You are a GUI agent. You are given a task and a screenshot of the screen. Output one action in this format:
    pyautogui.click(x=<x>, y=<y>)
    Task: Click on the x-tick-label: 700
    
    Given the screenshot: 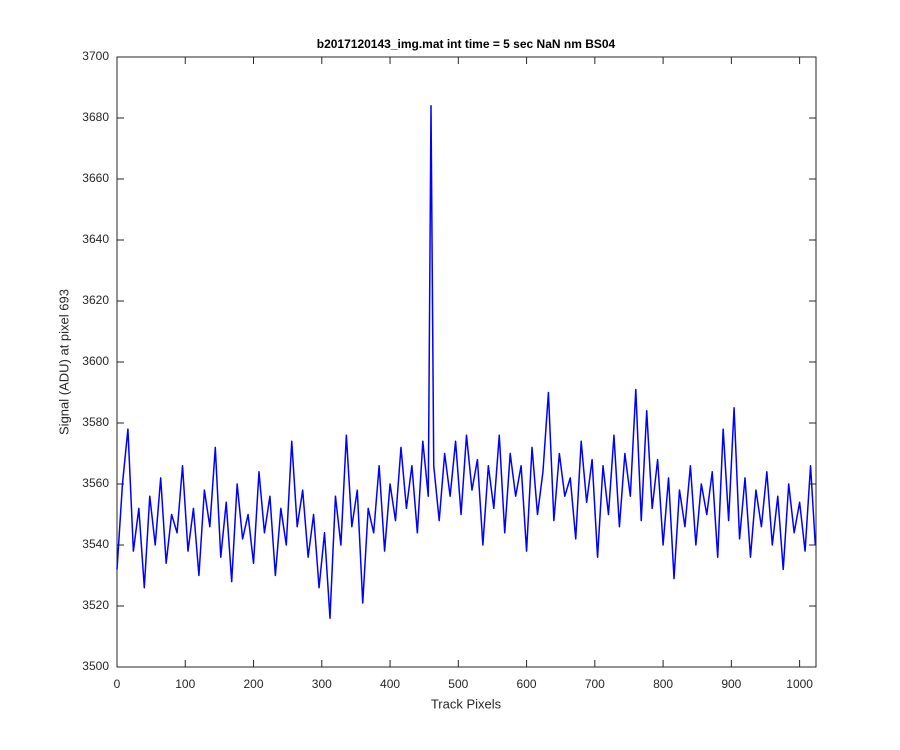 What is the action you would take?
    pyautogui.click(x=595, y=684)
    